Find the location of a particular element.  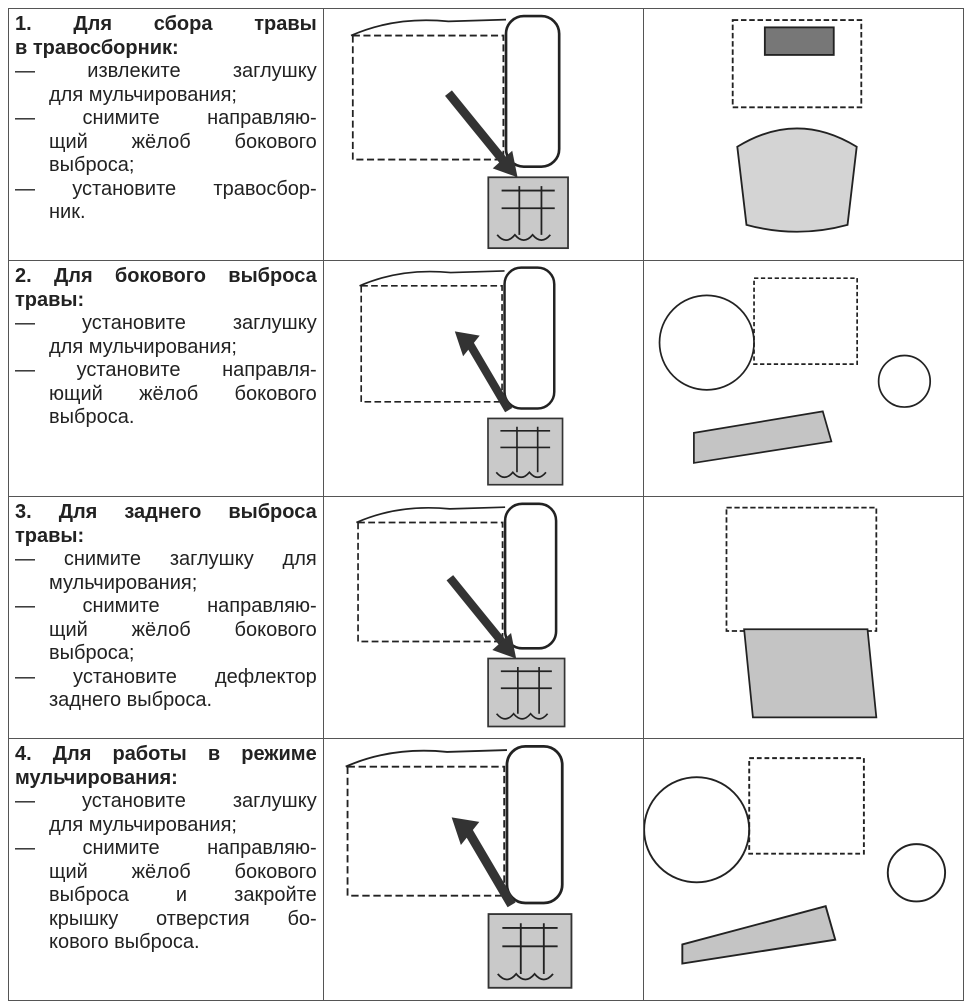

text-line: мульчирования: is located at coordinates (96, 777).